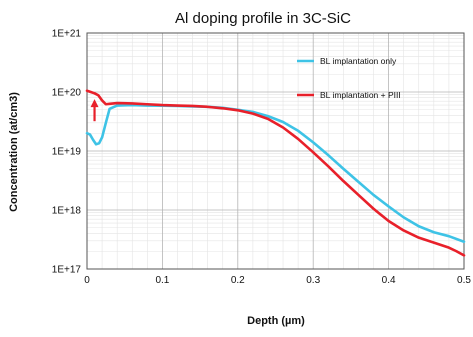 The image size is (473, 337). Describe the element at coordinates (313, 280) in the screenshot. I see `x-tick-label: 0.3` at that location.